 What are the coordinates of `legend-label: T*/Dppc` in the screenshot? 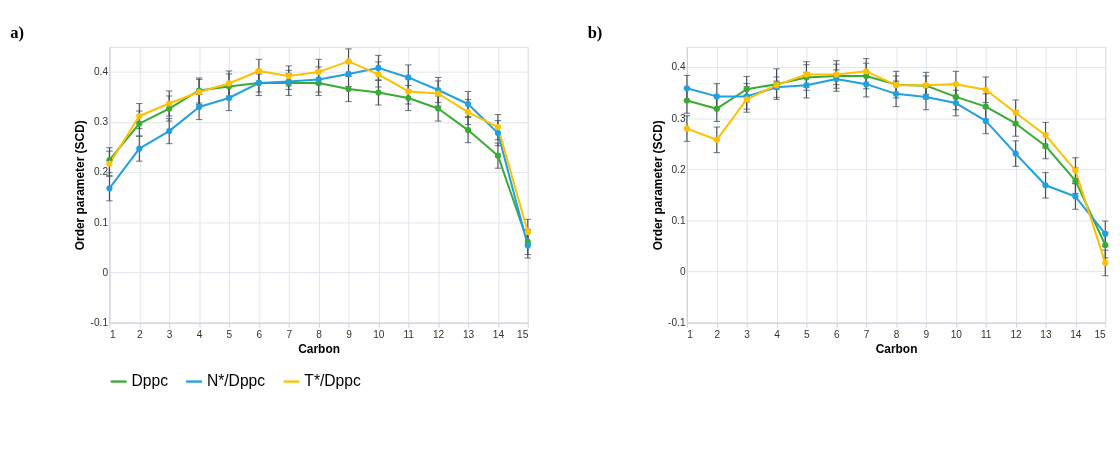 It's located at (332, 381).